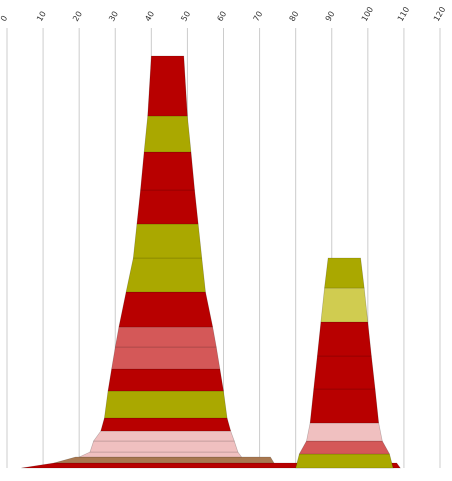 This screenshot has width=452, height=481. What do you see at coordinates (439, 14) in the screenshot?
I see `x-tick-label: 120` at bounding box center [439, 14].